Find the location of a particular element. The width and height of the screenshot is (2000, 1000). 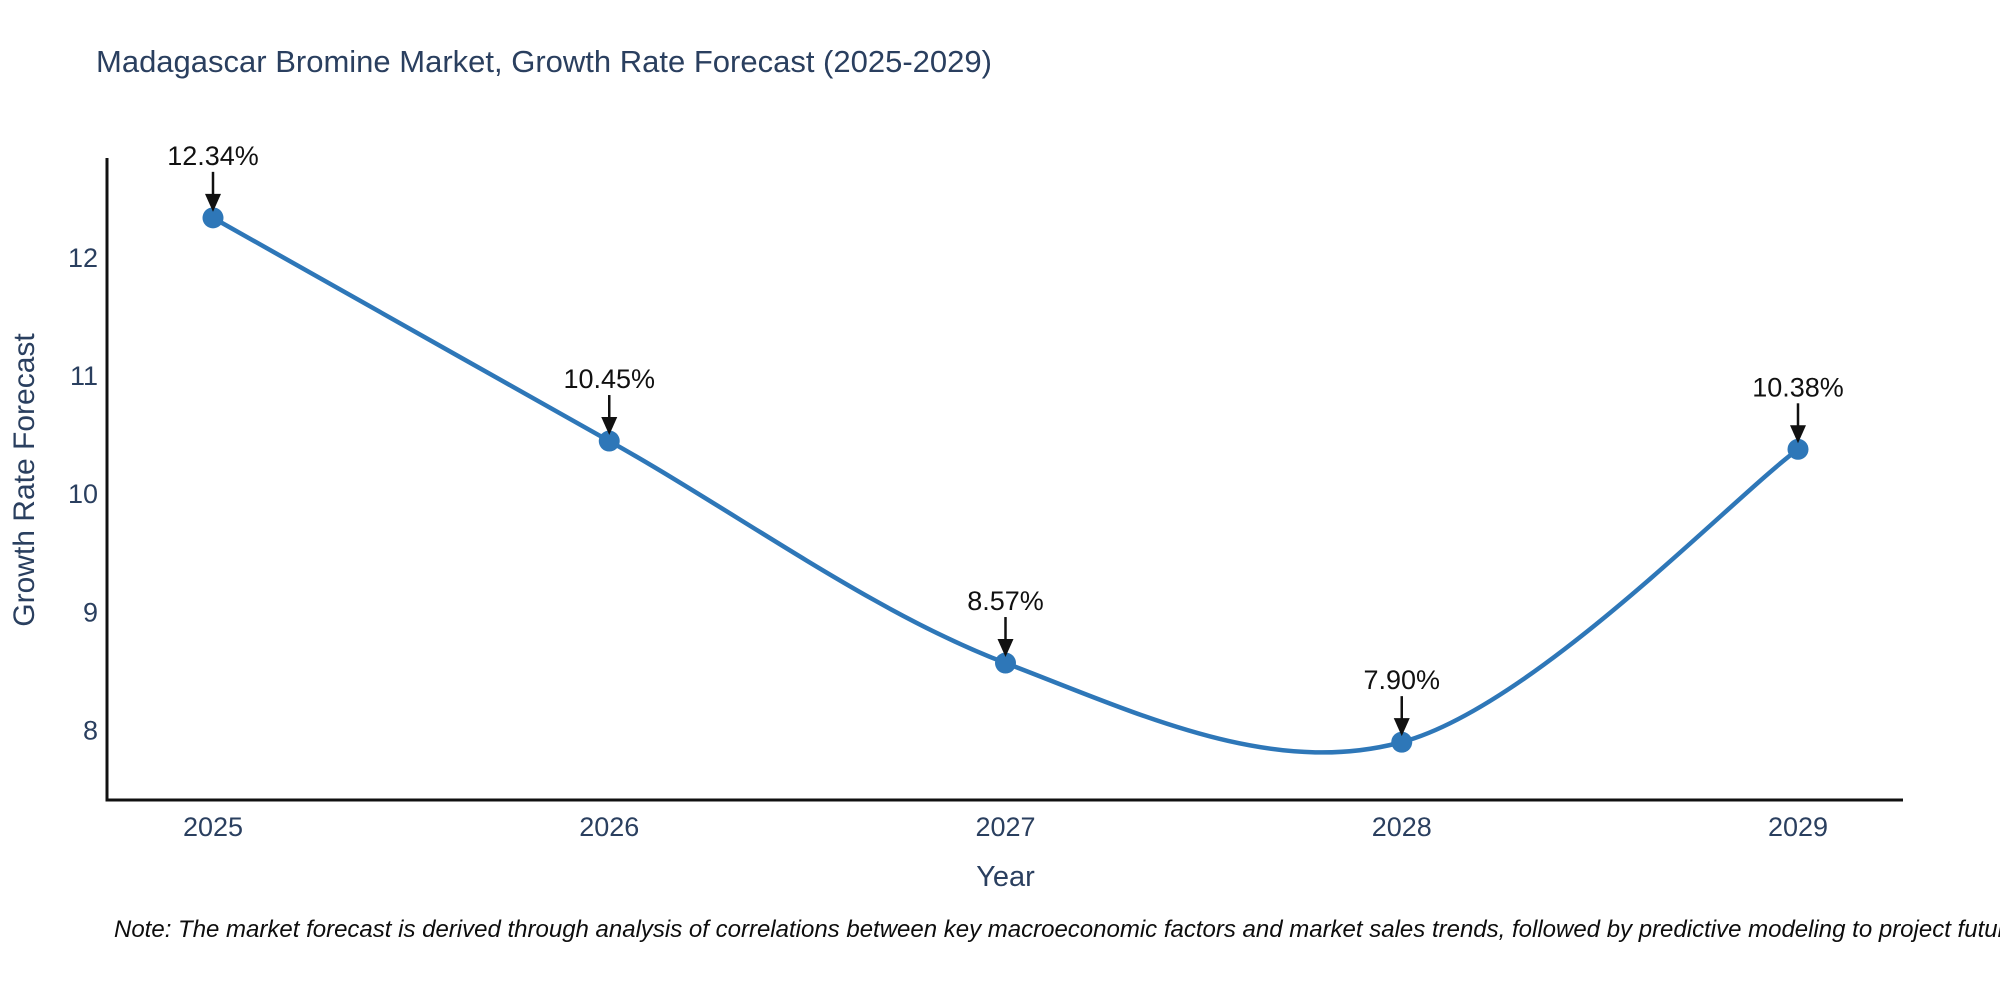

point-annotation-label: 12.34% is located at coordinates (213, 156).